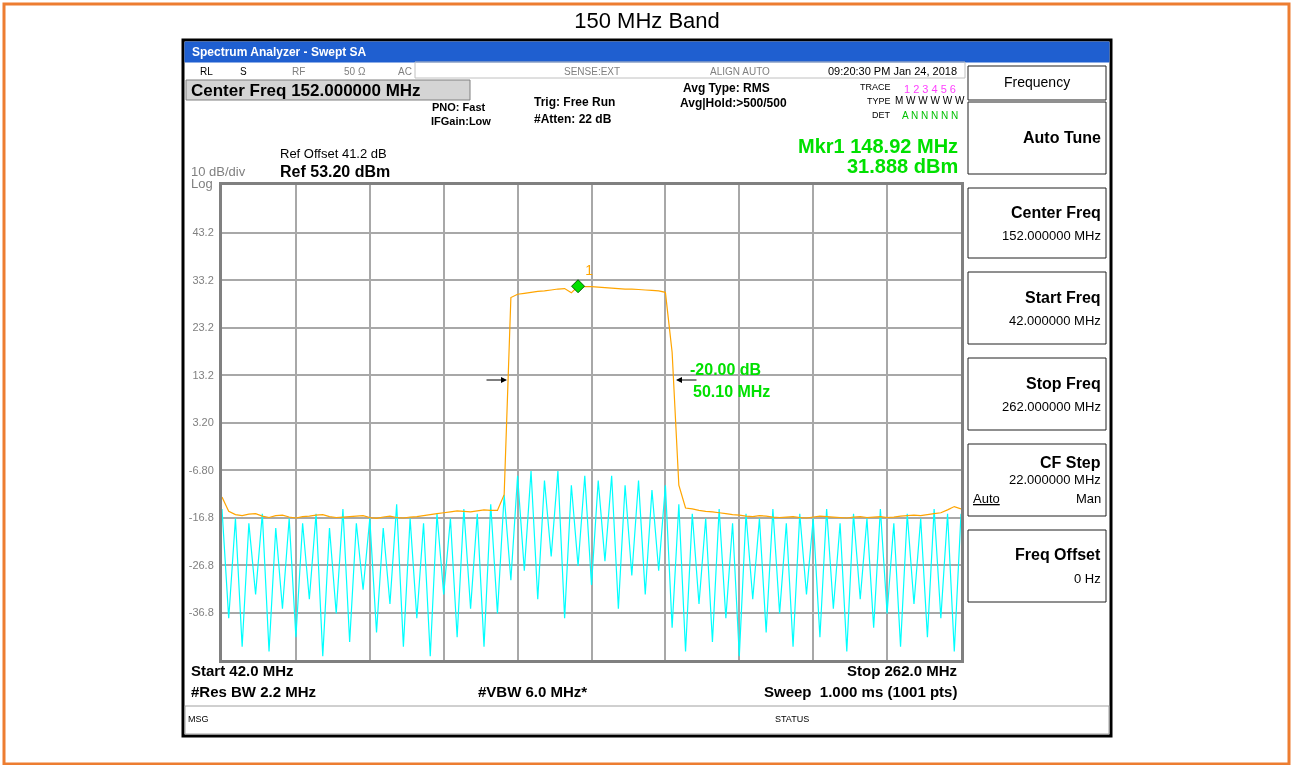 The height and width of the screenshot is (765, 1294). I want to click on y-tick-label: -6.80, so click(201, 469).